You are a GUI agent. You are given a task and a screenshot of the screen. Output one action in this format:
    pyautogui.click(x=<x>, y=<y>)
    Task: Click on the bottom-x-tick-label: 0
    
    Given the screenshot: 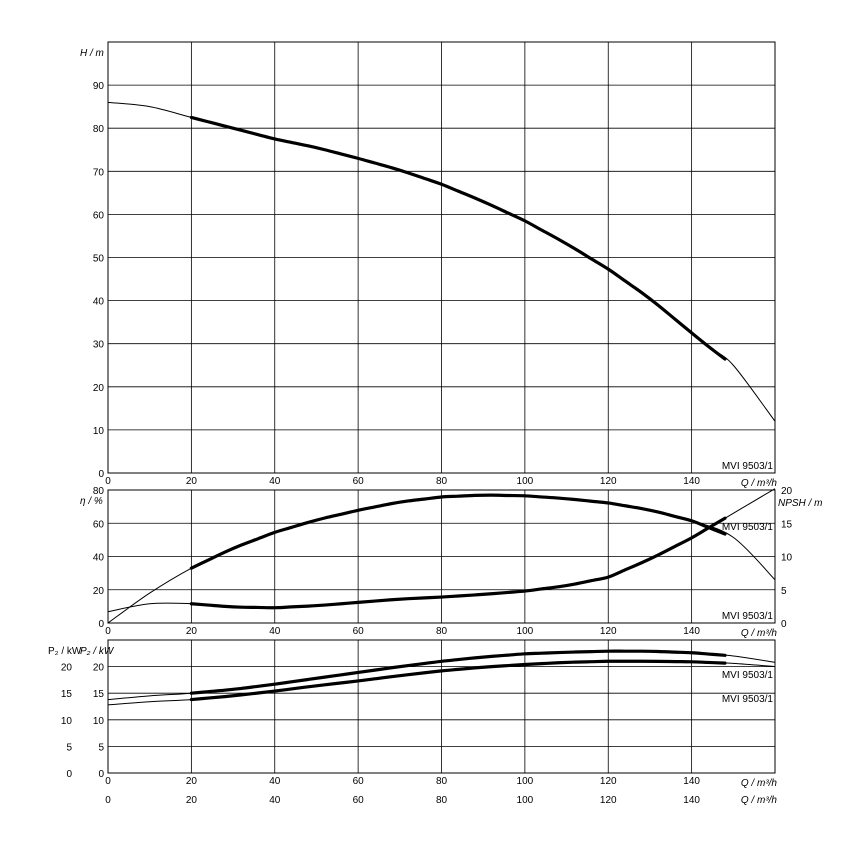 What is the action you would take?
    pyautogui.click(x=108, y=800)
    